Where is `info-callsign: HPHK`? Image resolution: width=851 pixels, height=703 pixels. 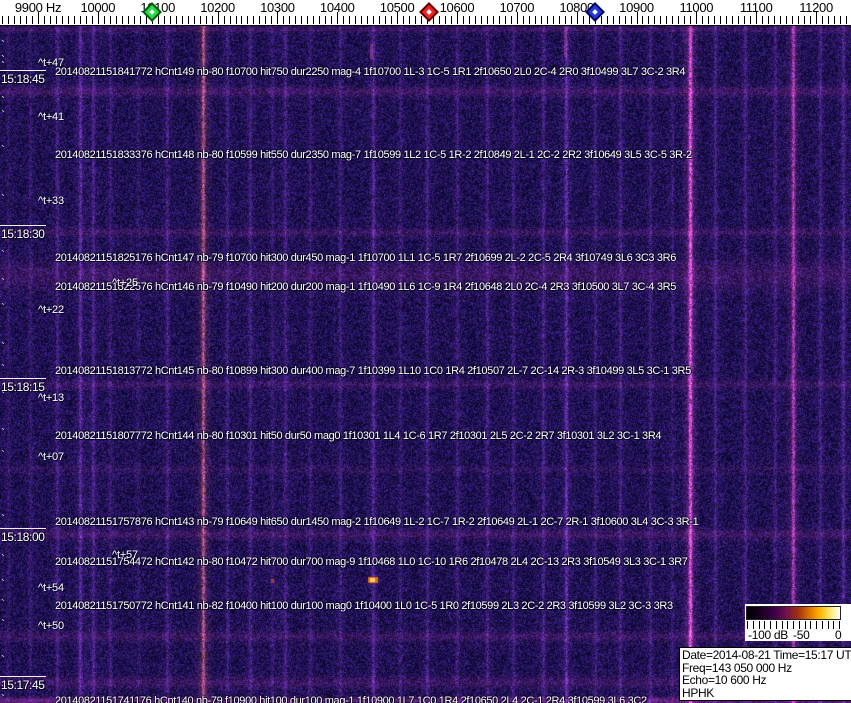
info-callsign: HPHK is located at coordinates (698, 692).